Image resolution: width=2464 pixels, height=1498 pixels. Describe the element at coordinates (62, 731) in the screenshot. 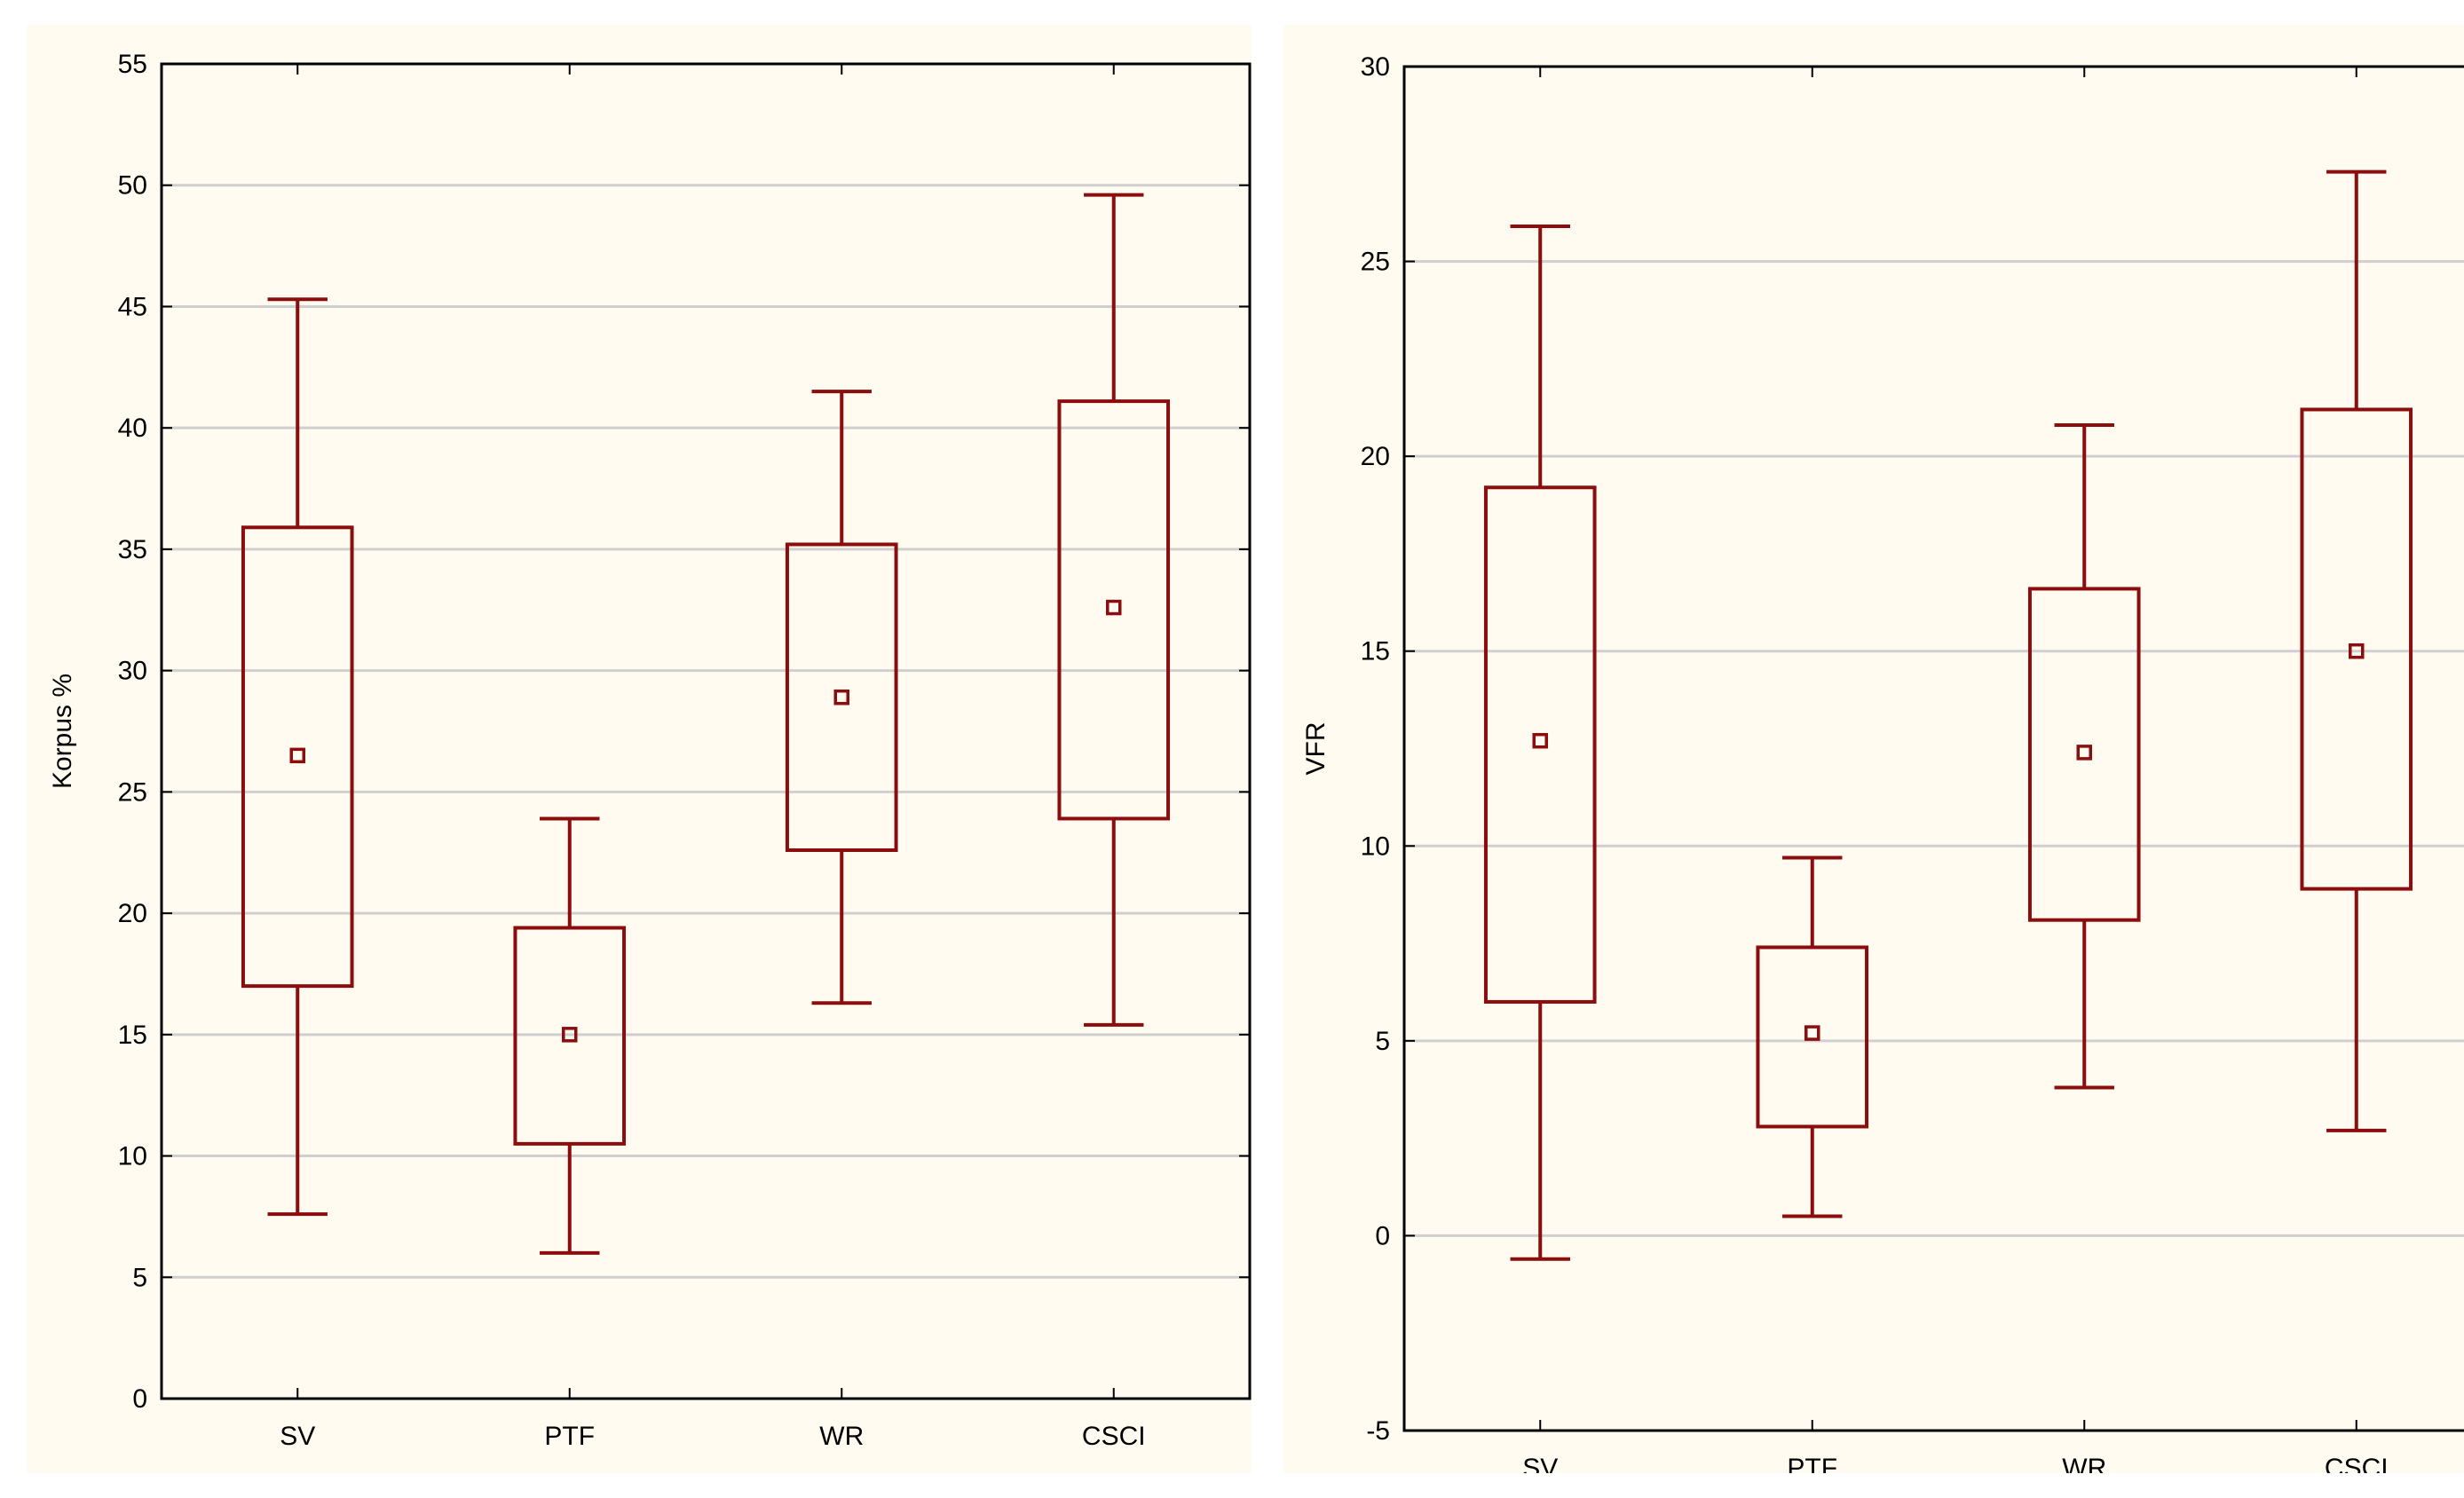

I see `y-axis-title: Korpus %` at that location.